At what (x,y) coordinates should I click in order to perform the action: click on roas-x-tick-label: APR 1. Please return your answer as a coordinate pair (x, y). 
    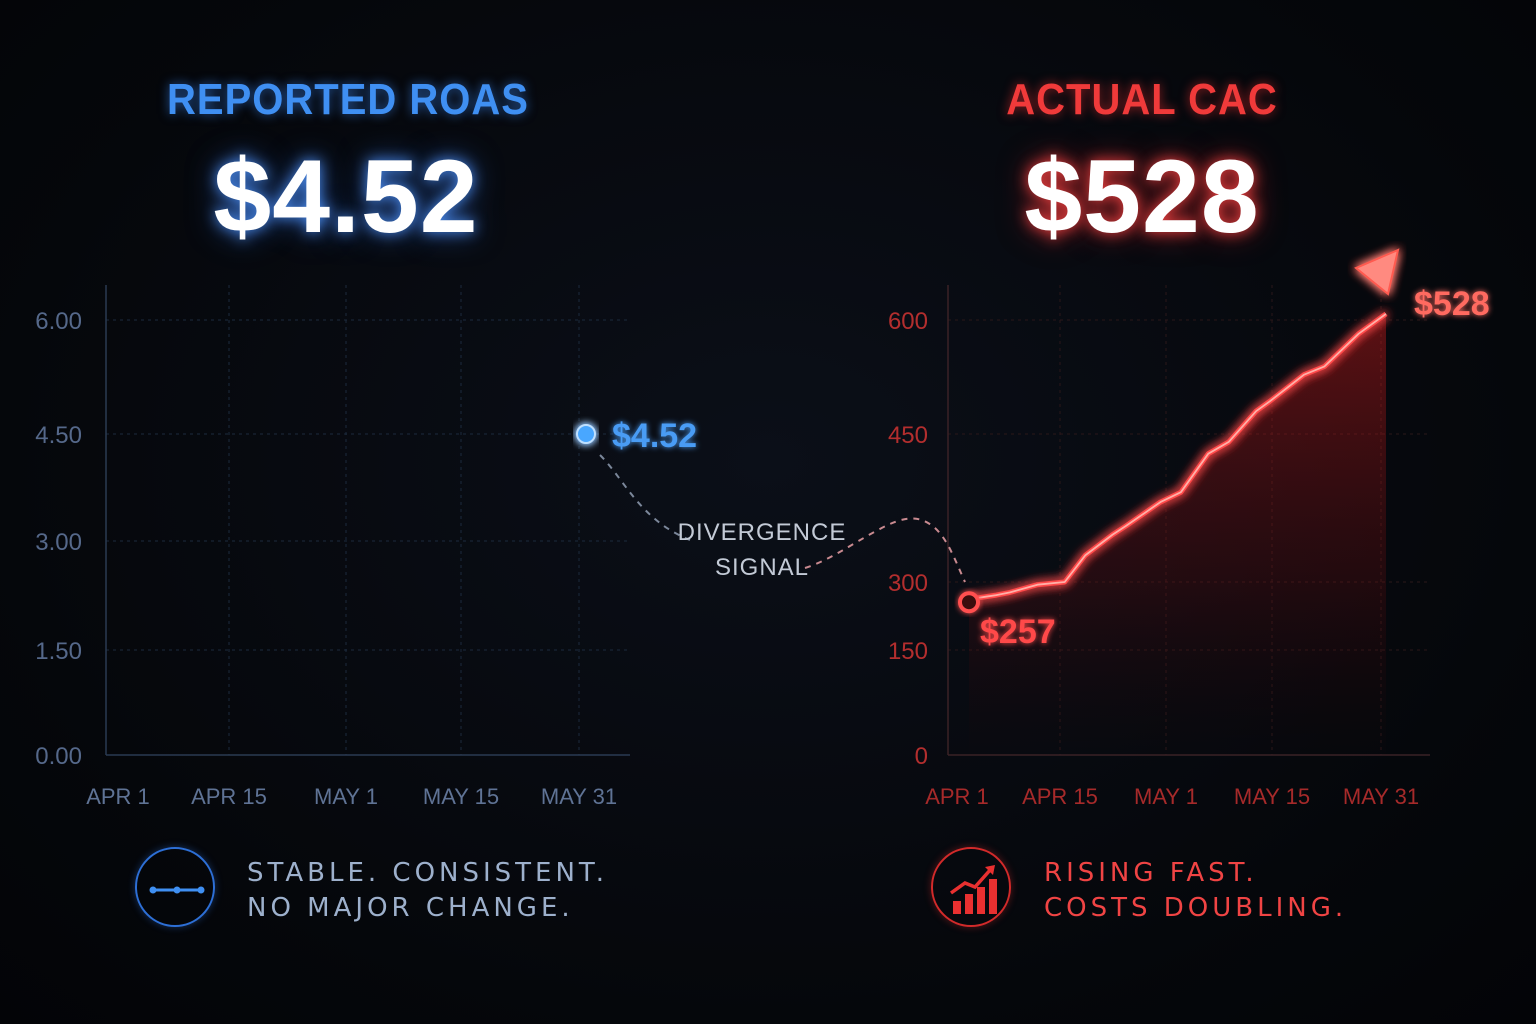
    Looking at the image, I should click on (118, 796).